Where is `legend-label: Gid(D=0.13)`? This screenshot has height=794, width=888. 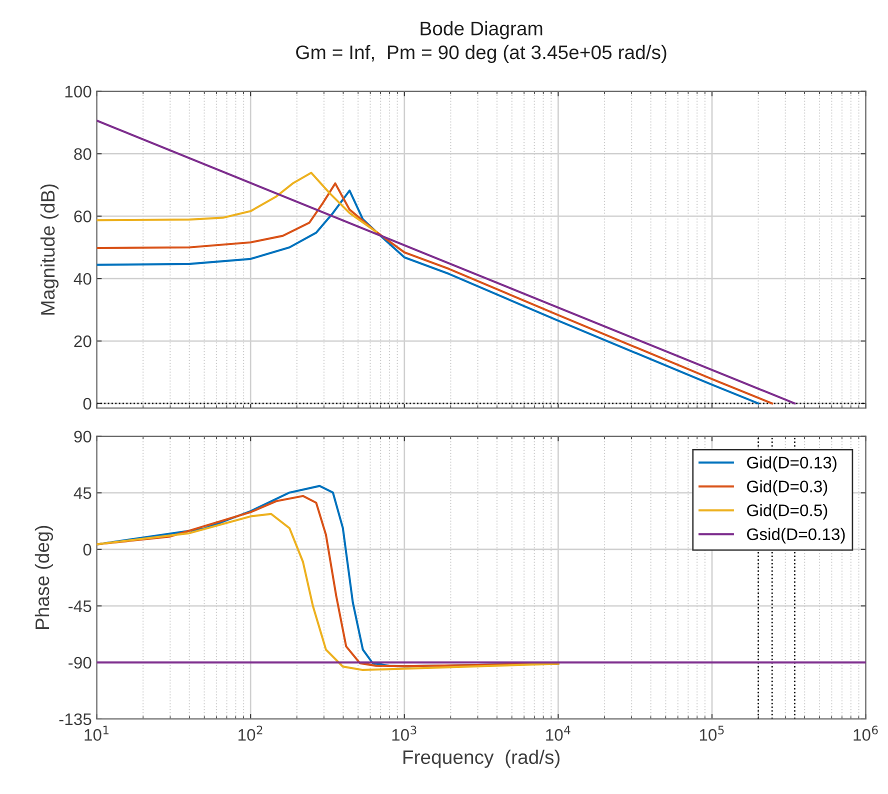
legend-label: Gid(D=0.13) is located at coordinates (791, 464).